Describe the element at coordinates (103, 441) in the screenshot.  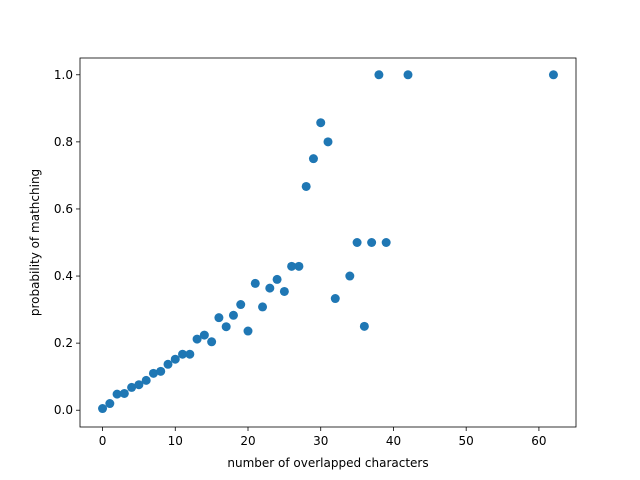
I see `x-tick-label: 0` at that location.